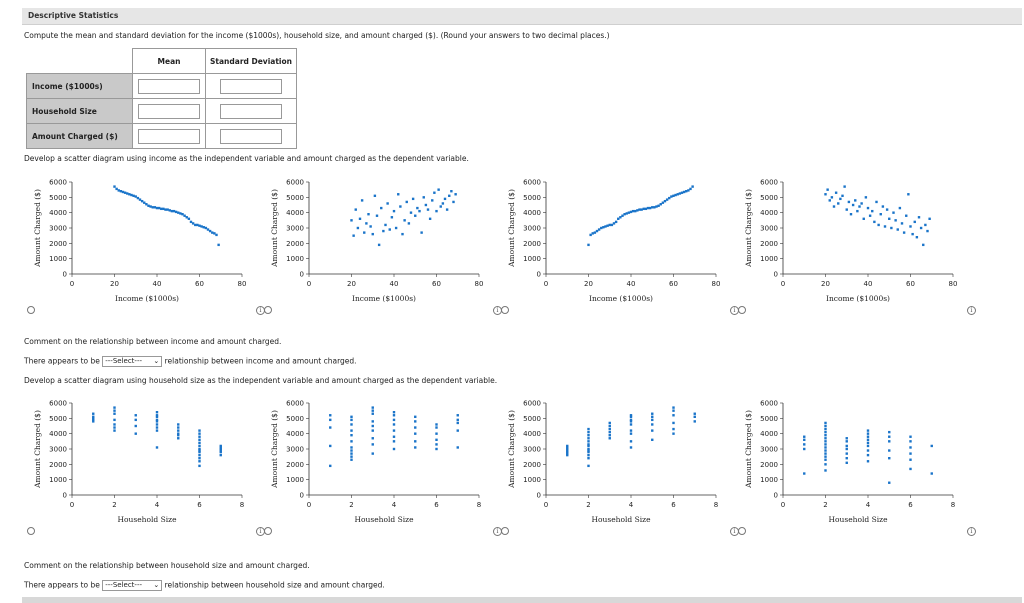 This screenshot has width=1024, height=603. I want to click on section1-select-value: ---Select---, so click(123, 361).